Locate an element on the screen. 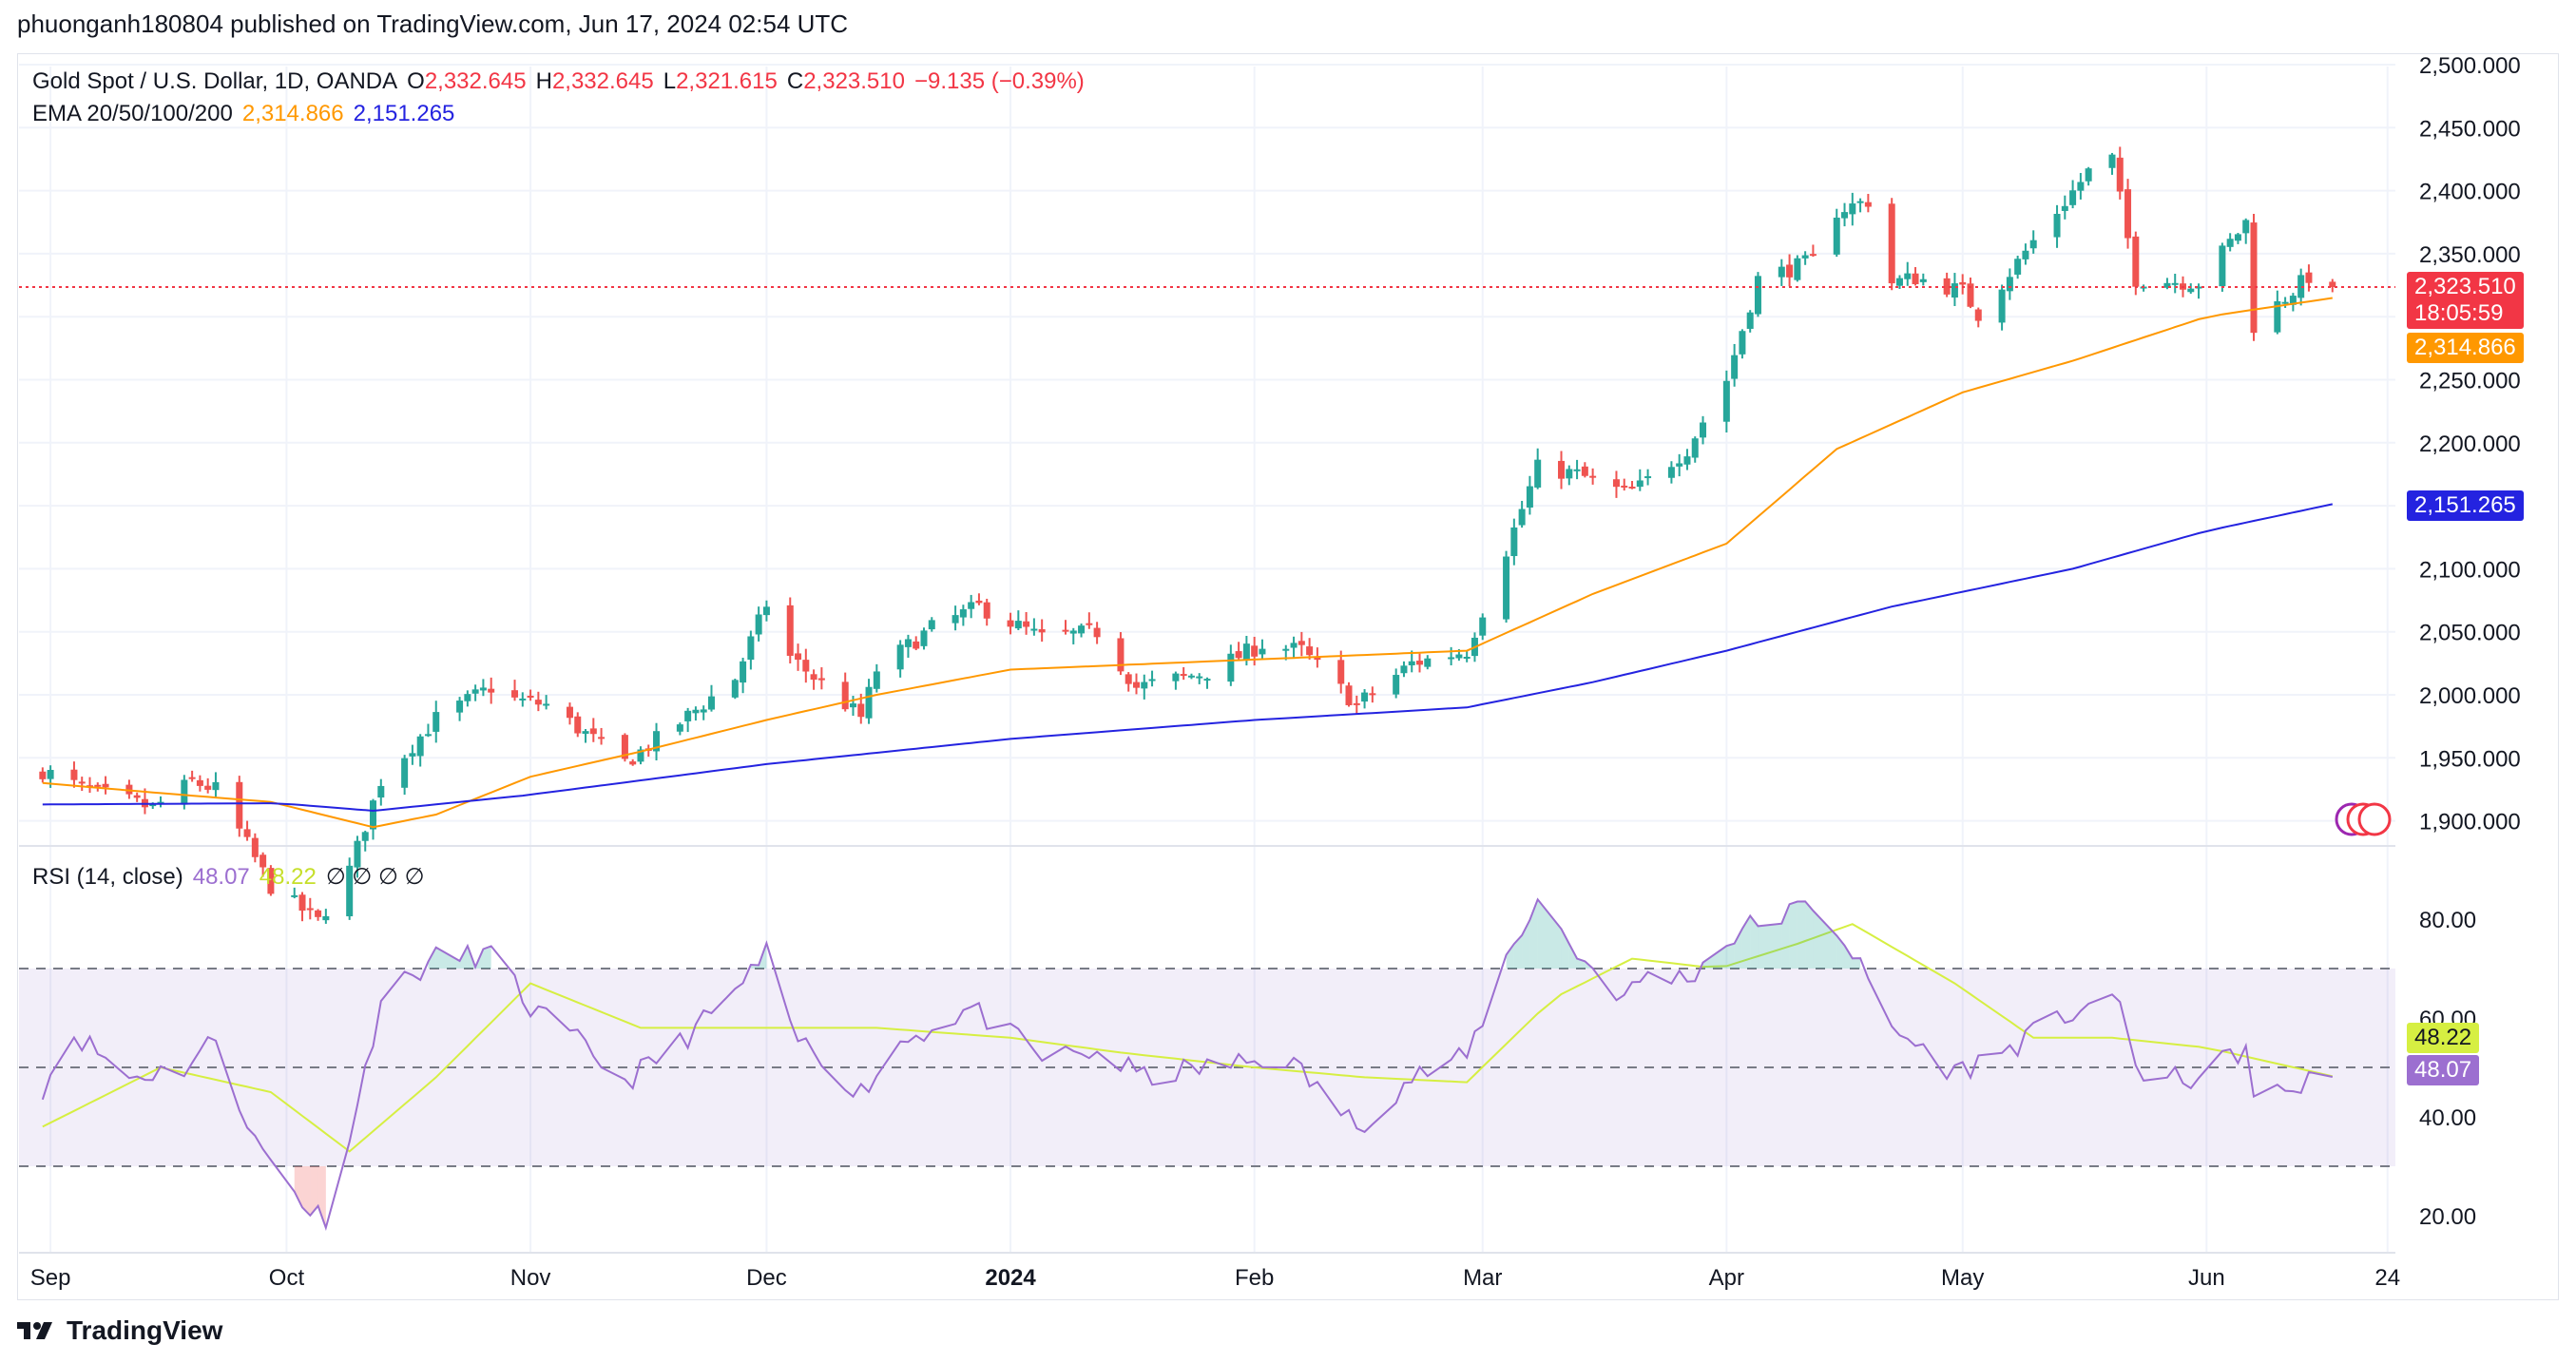 The image size is (2576, 1363). price-tick-label: 2,350.000 is located at coordinates (2470, 255).